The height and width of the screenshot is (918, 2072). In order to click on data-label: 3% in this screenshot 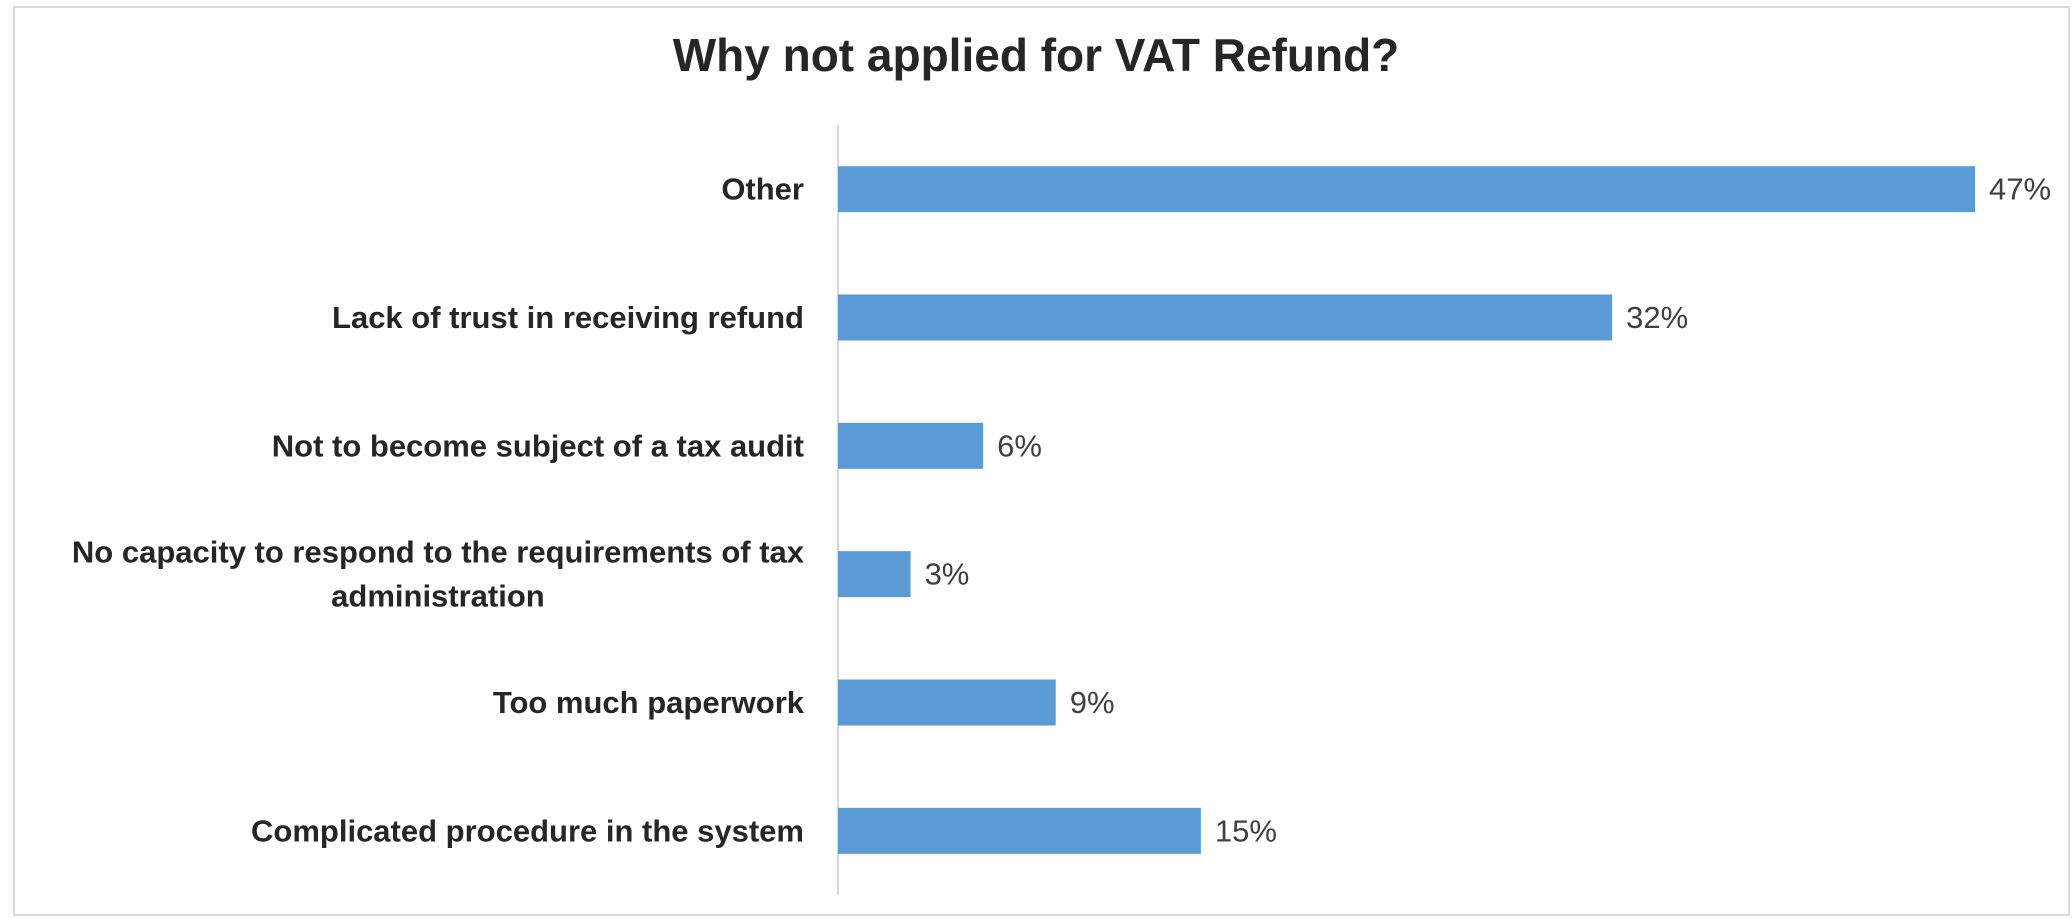, I will do `click(947, 574)`.